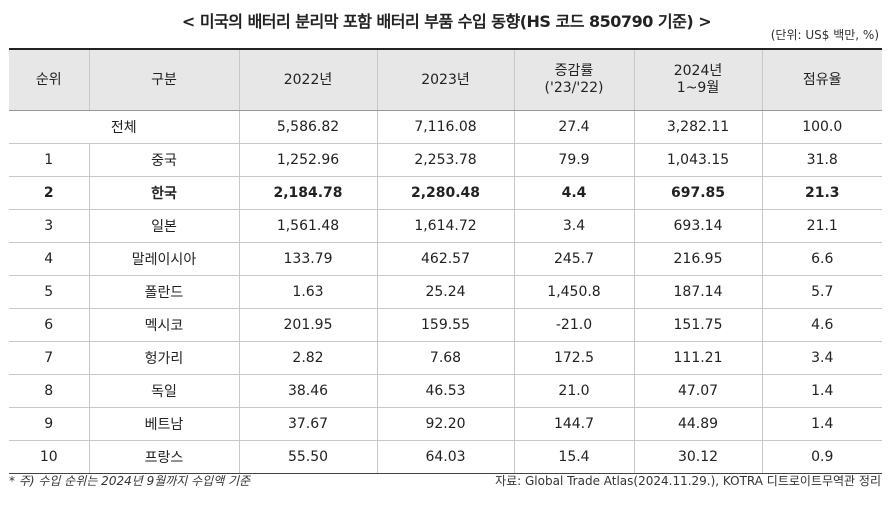 The image size is (893, 520). What do you see at coordinates (49, 79) in the screenshot?
I see `header-rank: 순위` at bounding box center [49, 79].